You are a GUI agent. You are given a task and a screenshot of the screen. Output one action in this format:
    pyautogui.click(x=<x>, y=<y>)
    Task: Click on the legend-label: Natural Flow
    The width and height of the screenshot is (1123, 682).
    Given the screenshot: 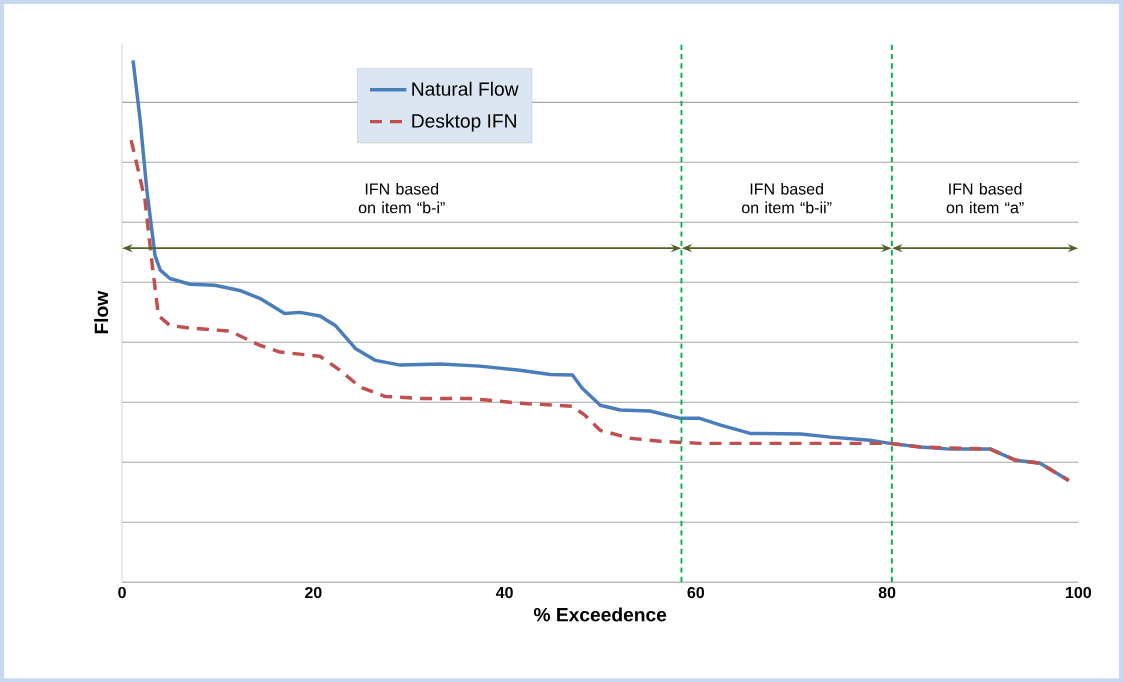 What is the action you would take?
    pyautogui.click(x=465, y=88)
    